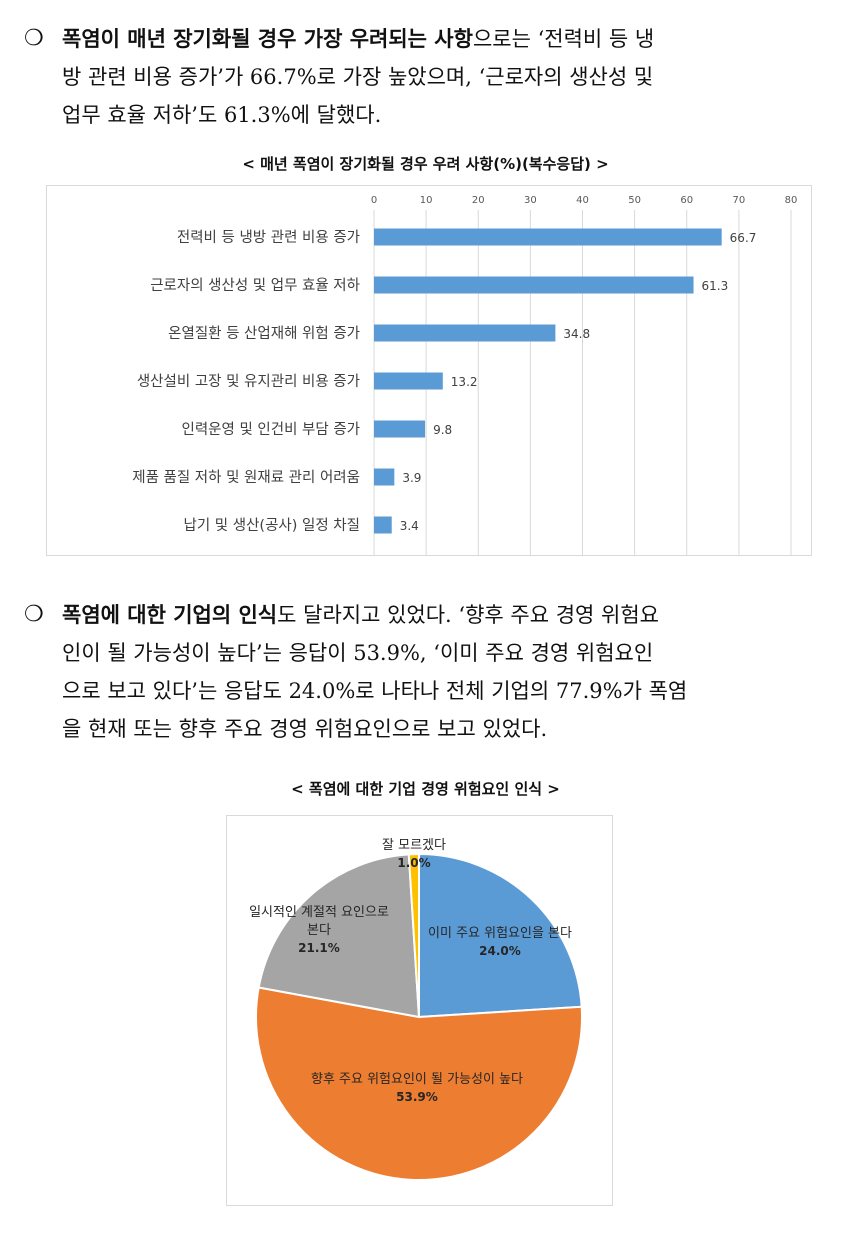 The width and height of the screenshot is (851, 1234). I want to click on paragraph-1-line-1-rest: 으로는 ‘전력비 등 냉, so click(563, 39).